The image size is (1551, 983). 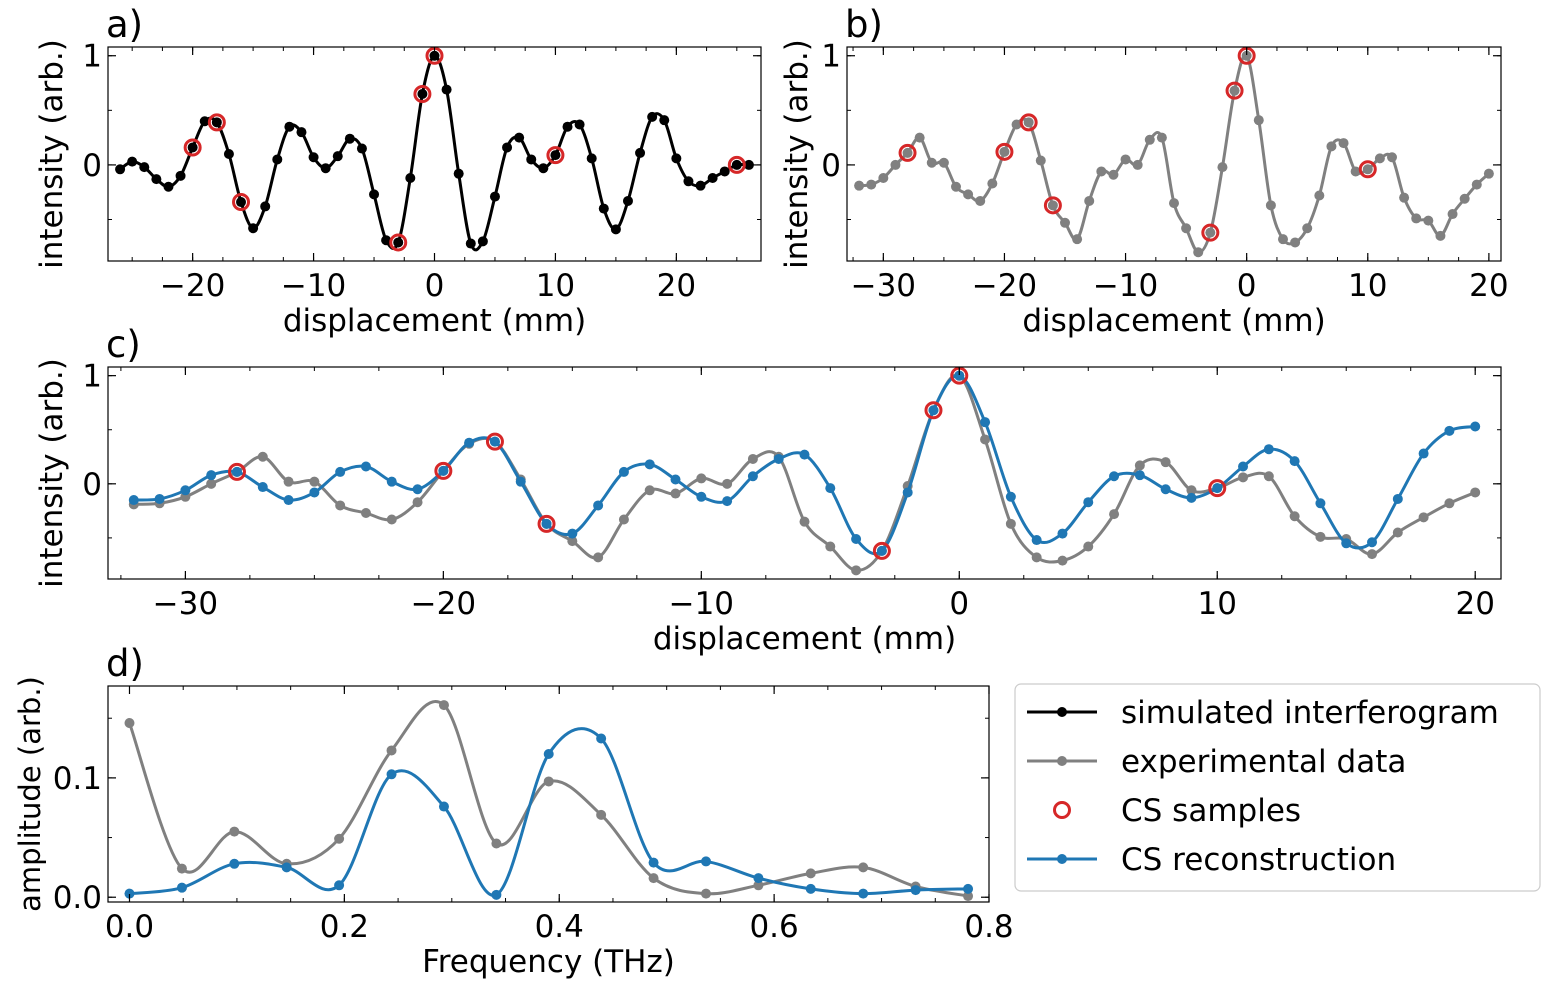 I want to click on x-tick-label: −30, so click(x=883, y=286).